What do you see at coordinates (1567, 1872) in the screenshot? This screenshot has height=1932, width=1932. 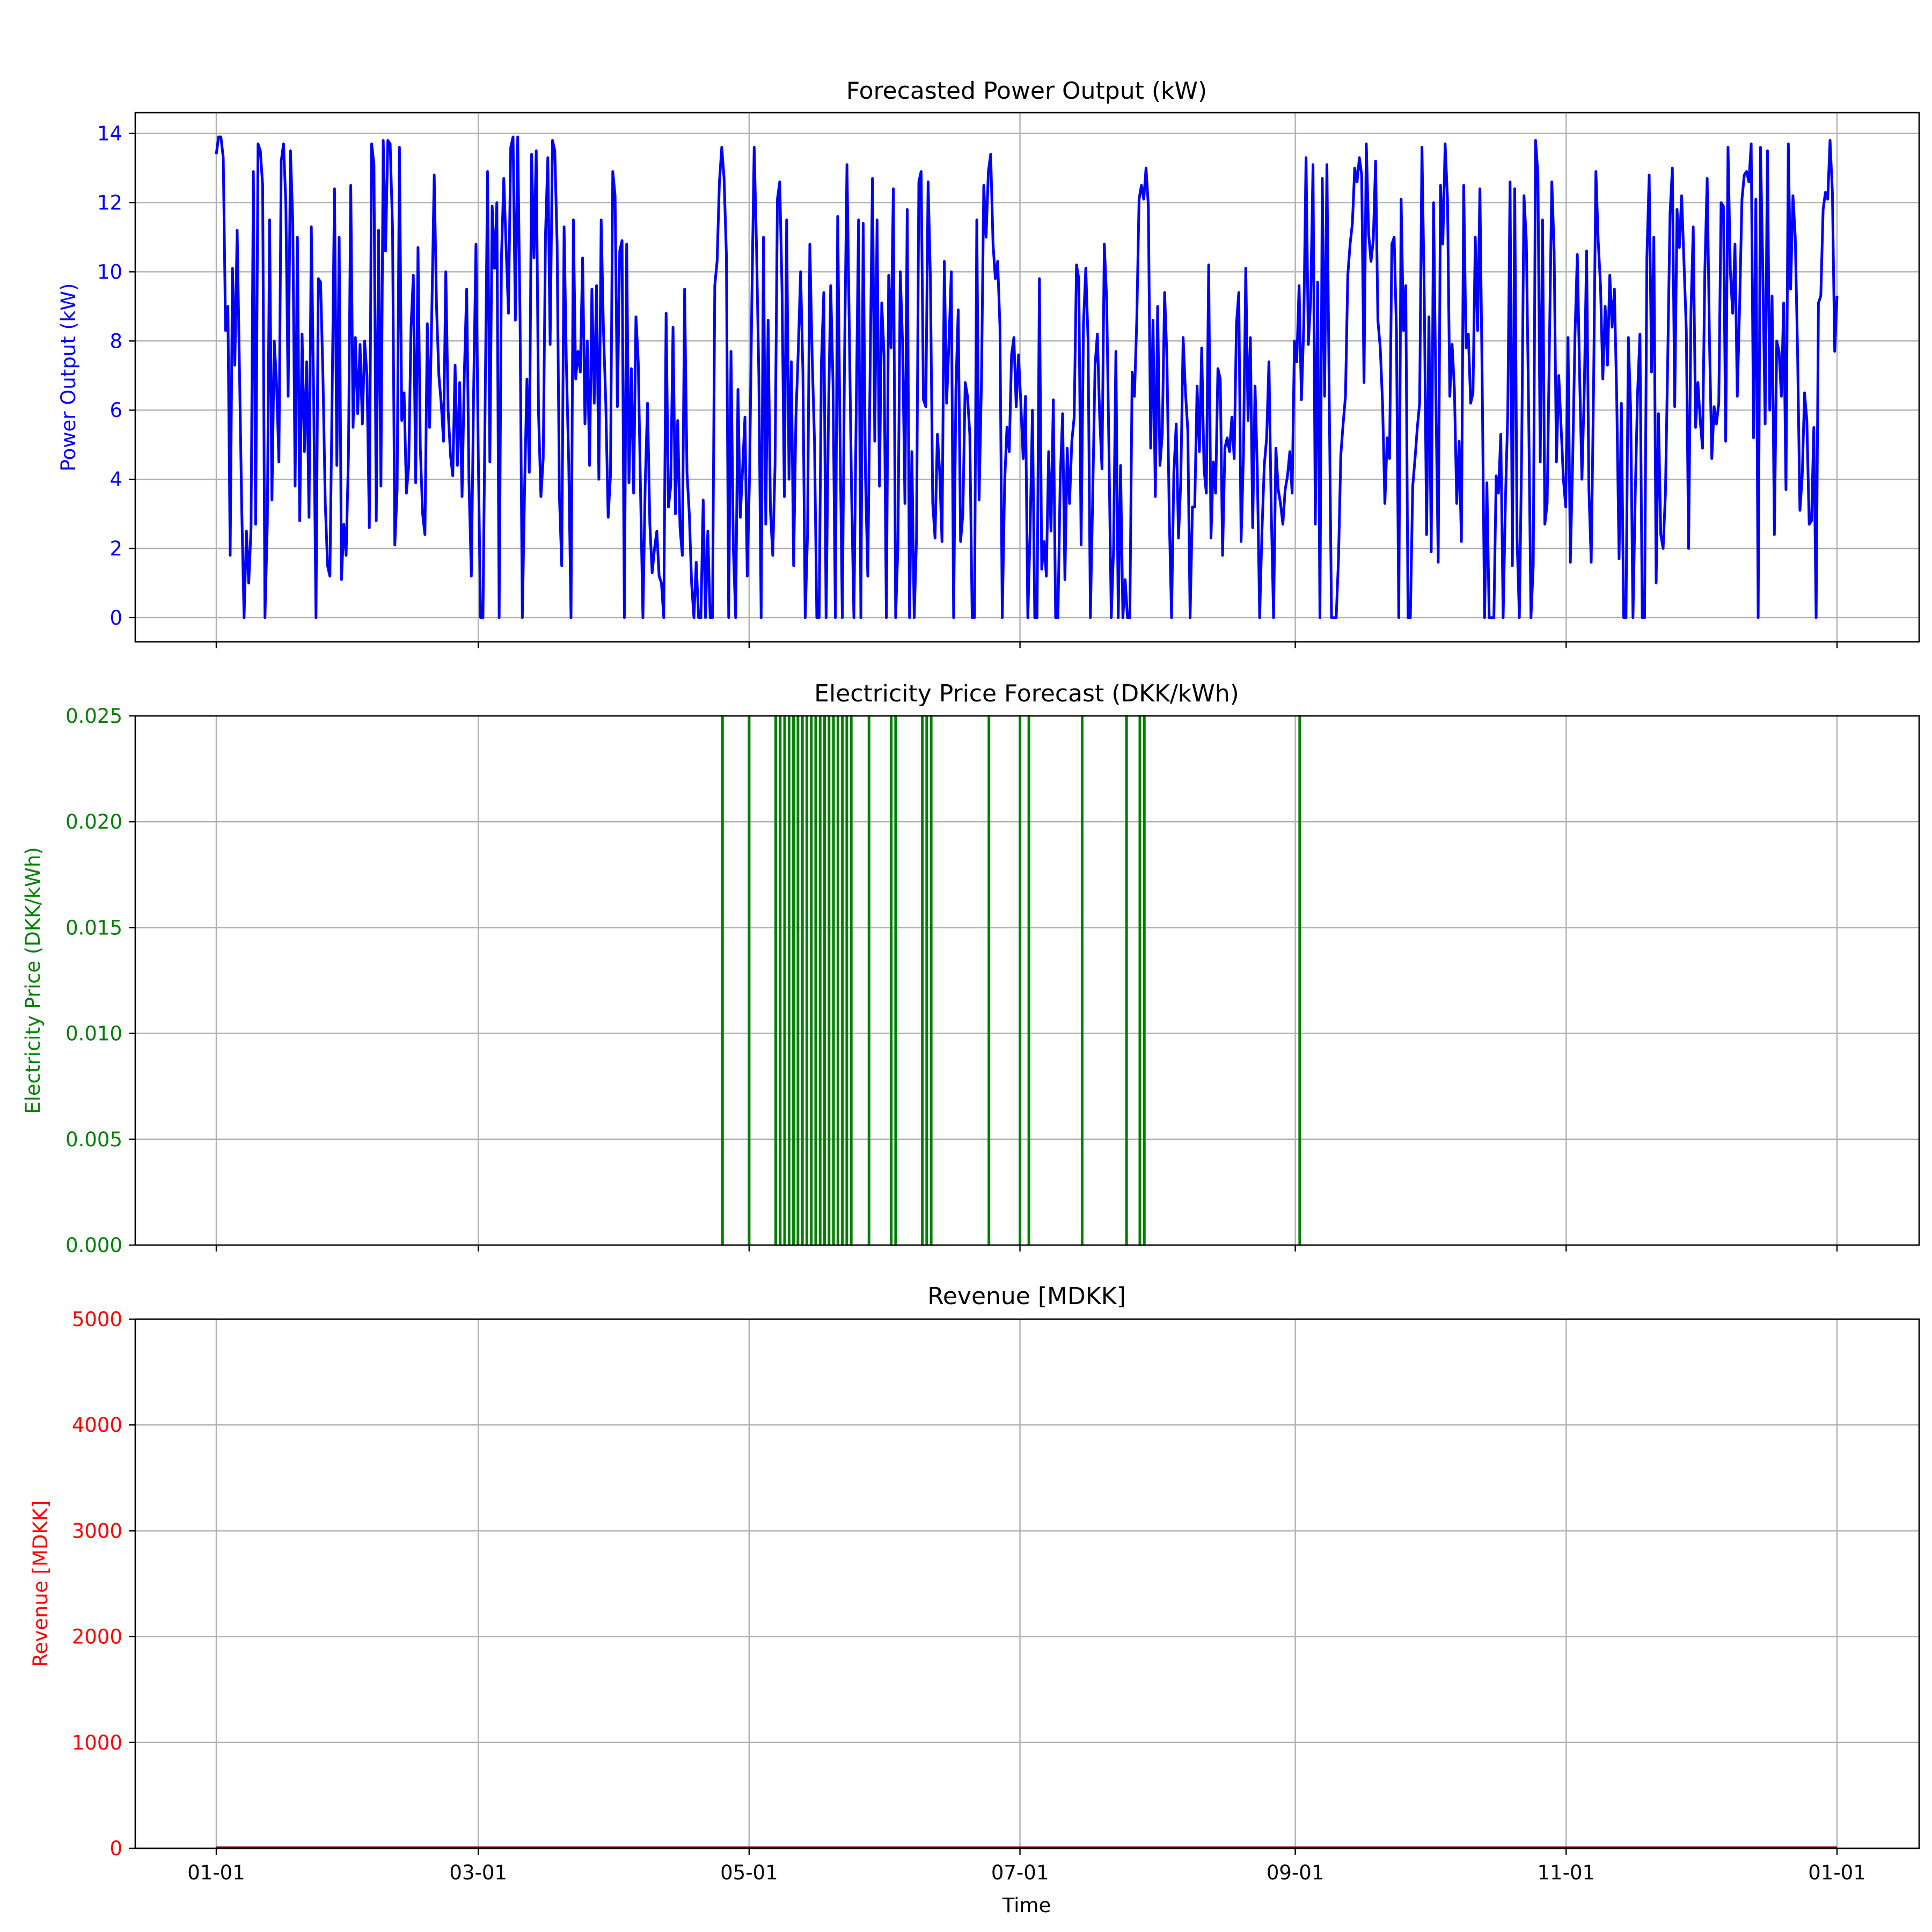 I see `x-tick-label: 11-01` at bounding box center [1567, 1872].